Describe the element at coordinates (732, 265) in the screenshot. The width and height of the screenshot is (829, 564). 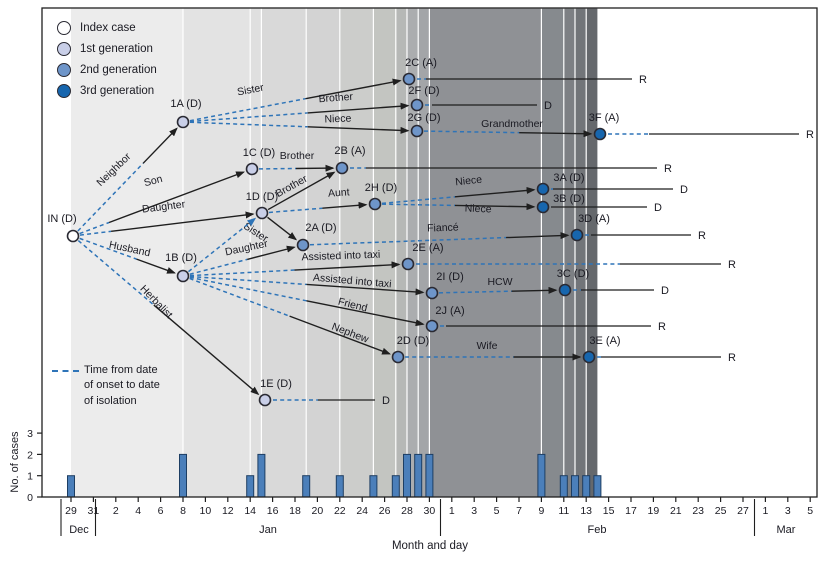
I see `outcome-letter-2E: R` at that location.